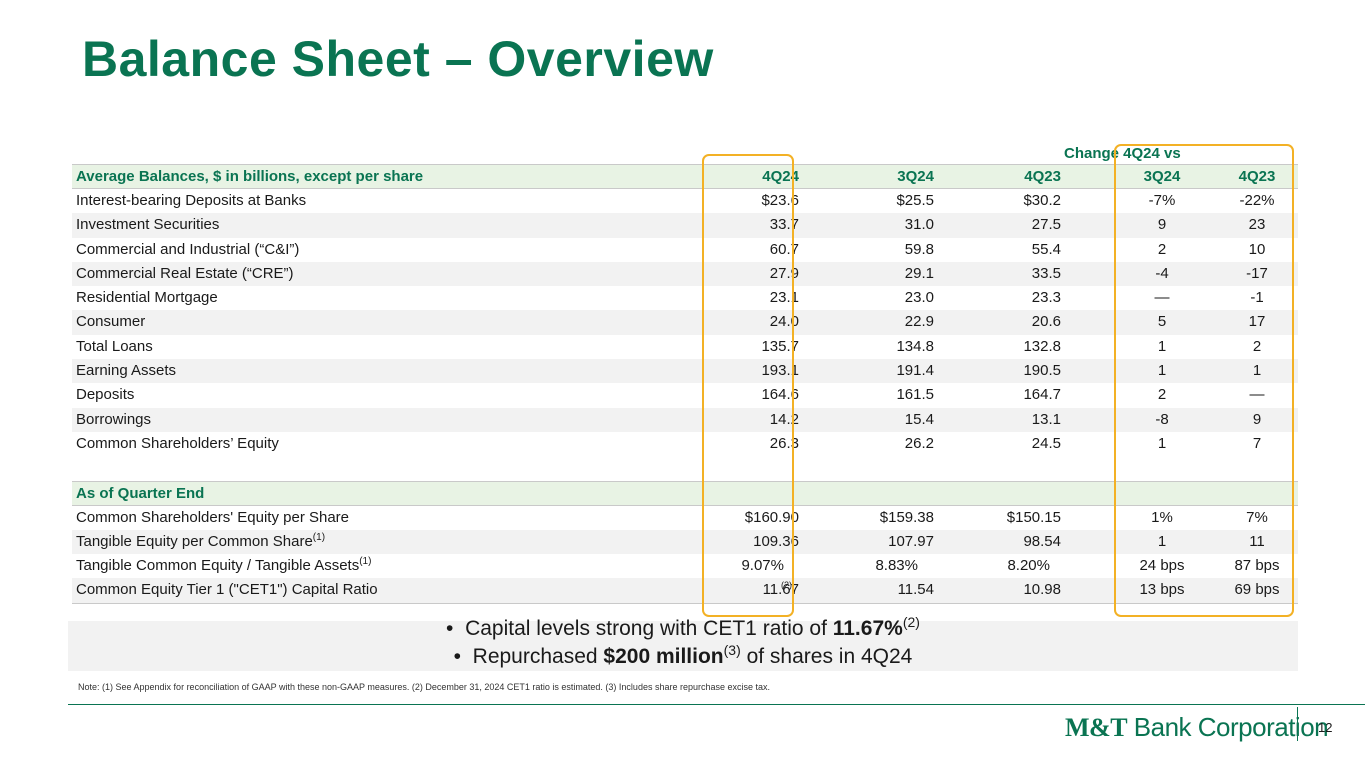  I want to click on row-label: Consumer, so click(111, 322).